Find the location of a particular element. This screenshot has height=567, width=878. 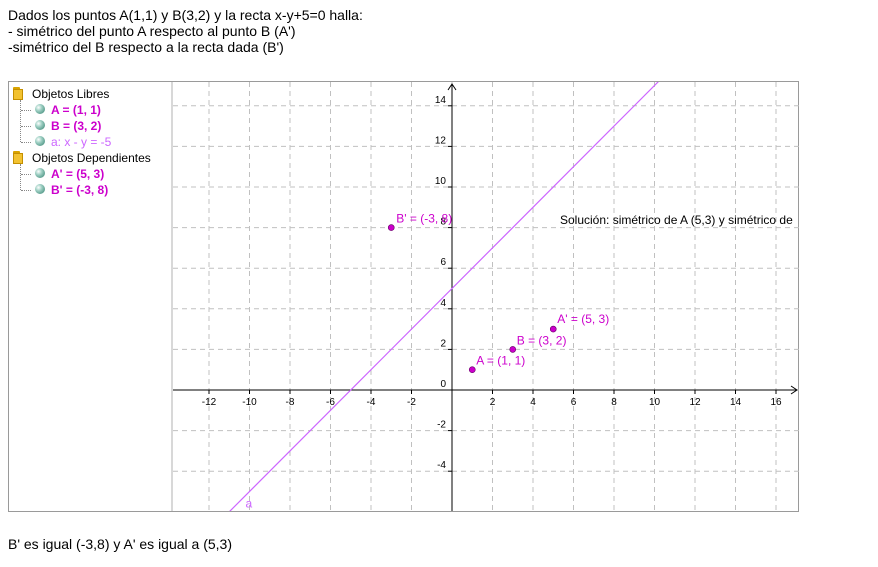

x-tick-label: -4 is located at coordinates (371, 402).